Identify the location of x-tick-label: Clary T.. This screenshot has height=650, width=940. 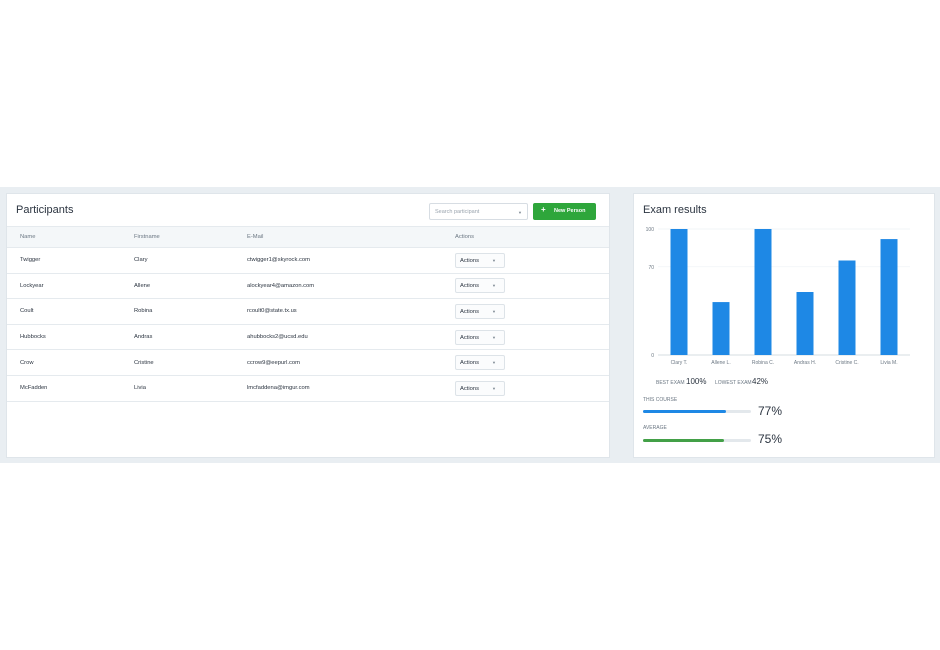
(679, 363).